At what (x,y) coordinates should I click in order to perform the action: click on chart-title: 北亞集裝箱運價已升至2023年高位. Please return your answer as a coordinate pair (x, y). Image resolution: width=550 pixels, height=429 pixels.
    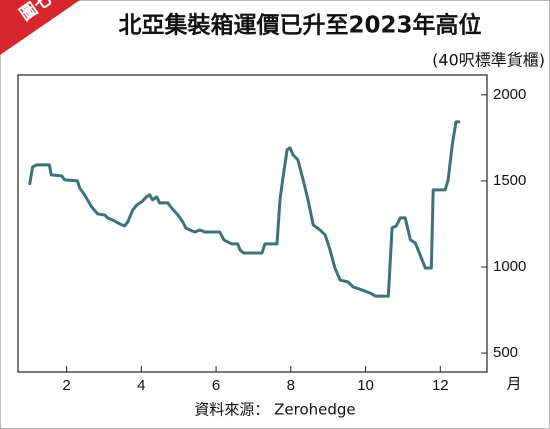
    Looking at the image, I should click on (299, 25).